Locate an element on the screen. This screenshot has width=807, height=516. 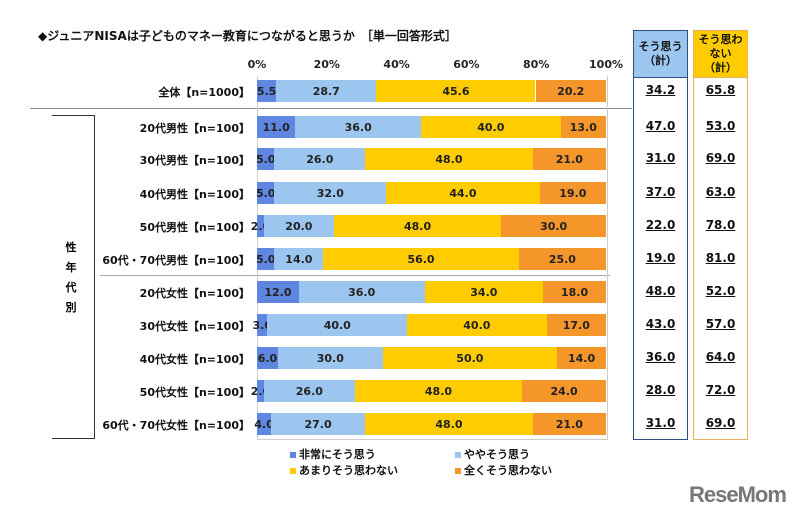
divider-gender is located at coordinates (355, 275).